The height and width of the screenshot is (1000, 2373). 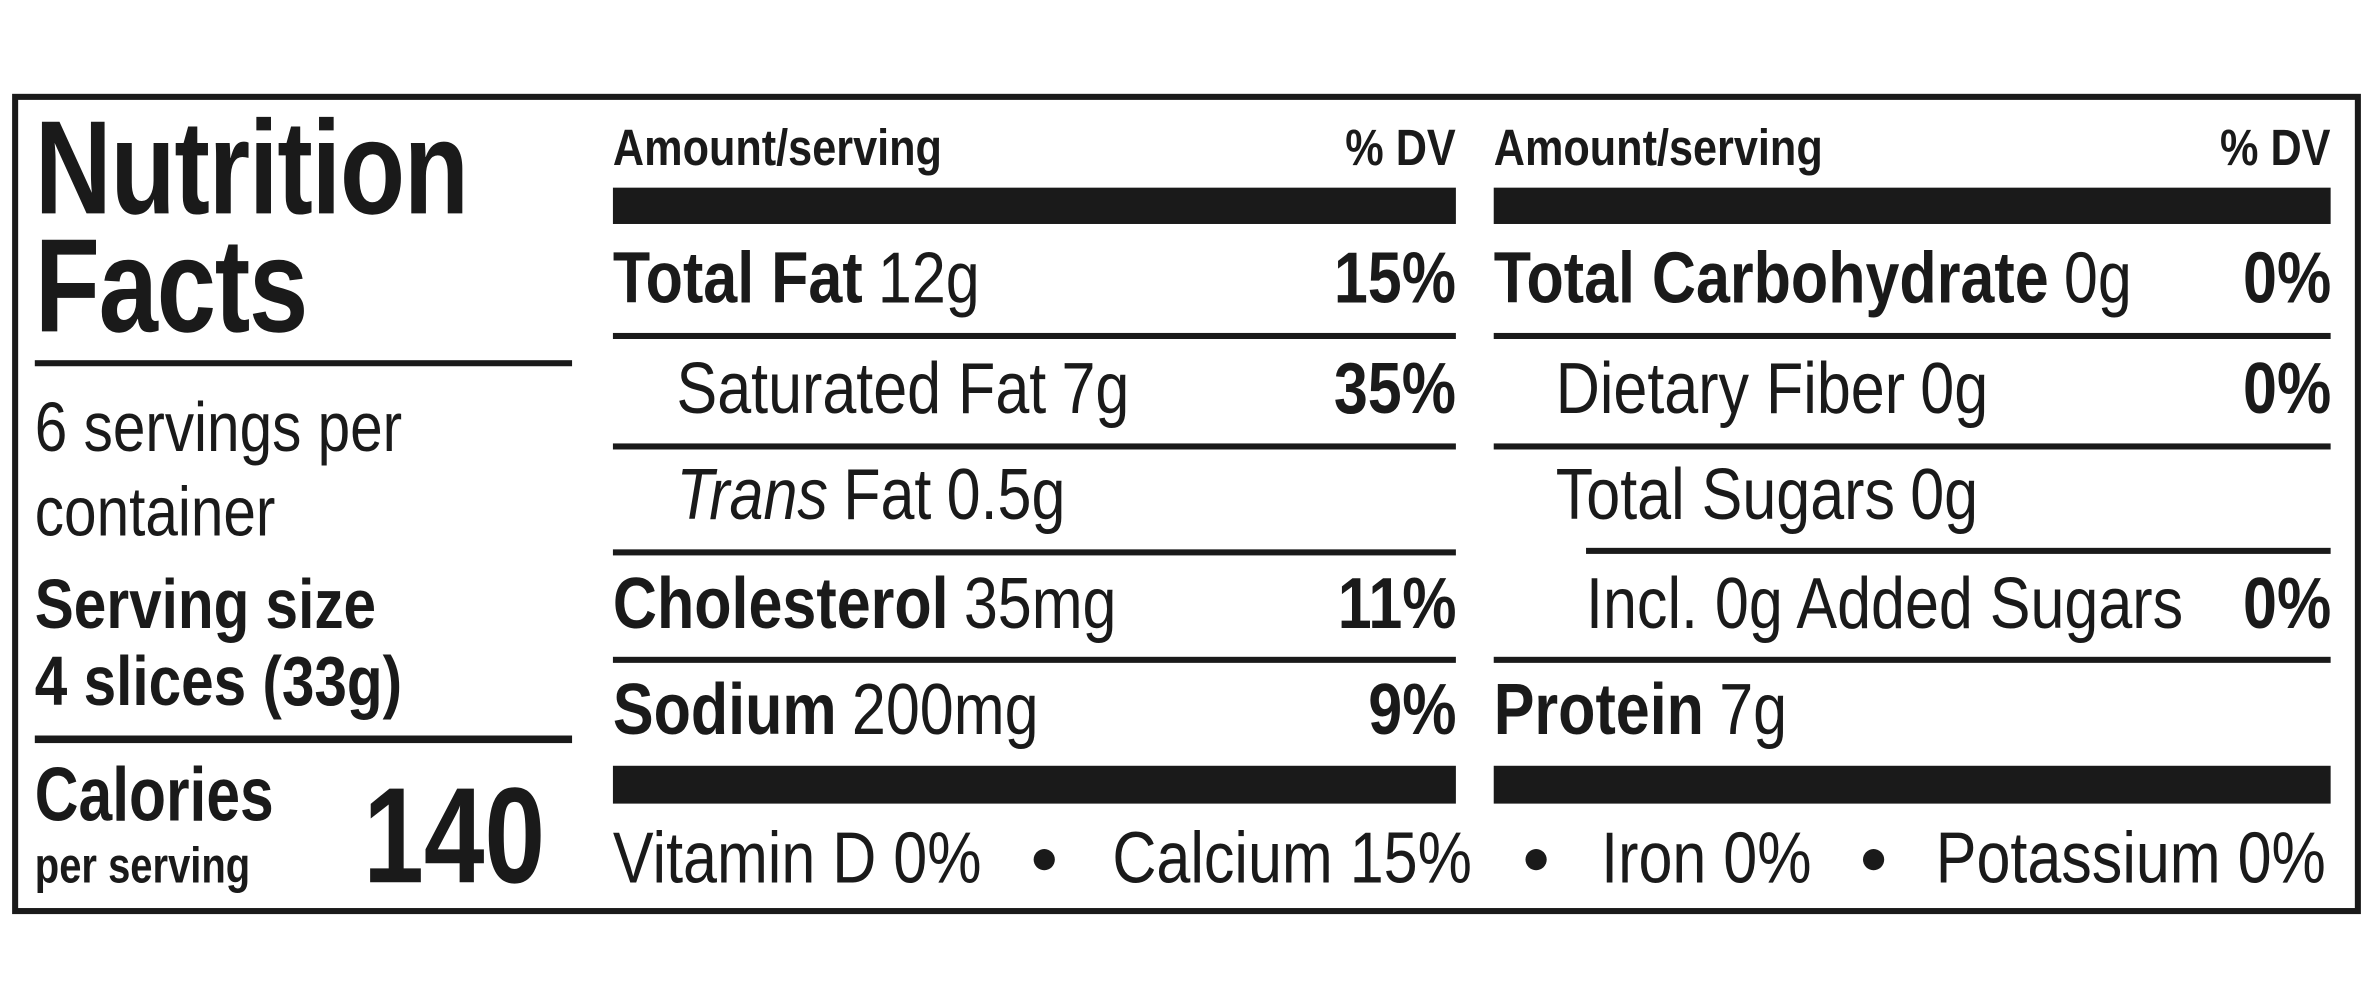 I want to click on nutrient-name: Fat, so click(x=887, y=495).